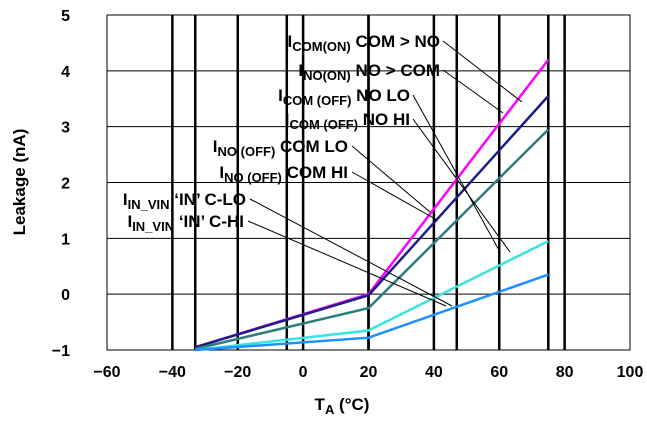 The width and height of the screenshot is (647, 421). I want to click on x-tick-label: −40, so click(172, 372).